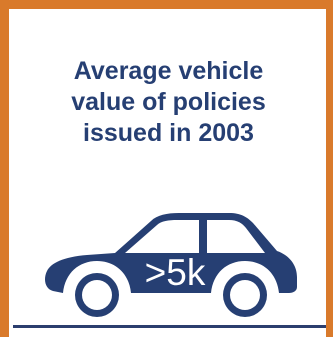 The image size is (333, 337). What do you see at coordinates (175, 272) in the screenshot?
I see `value-label: >5k` at bounding box center [175, 272].